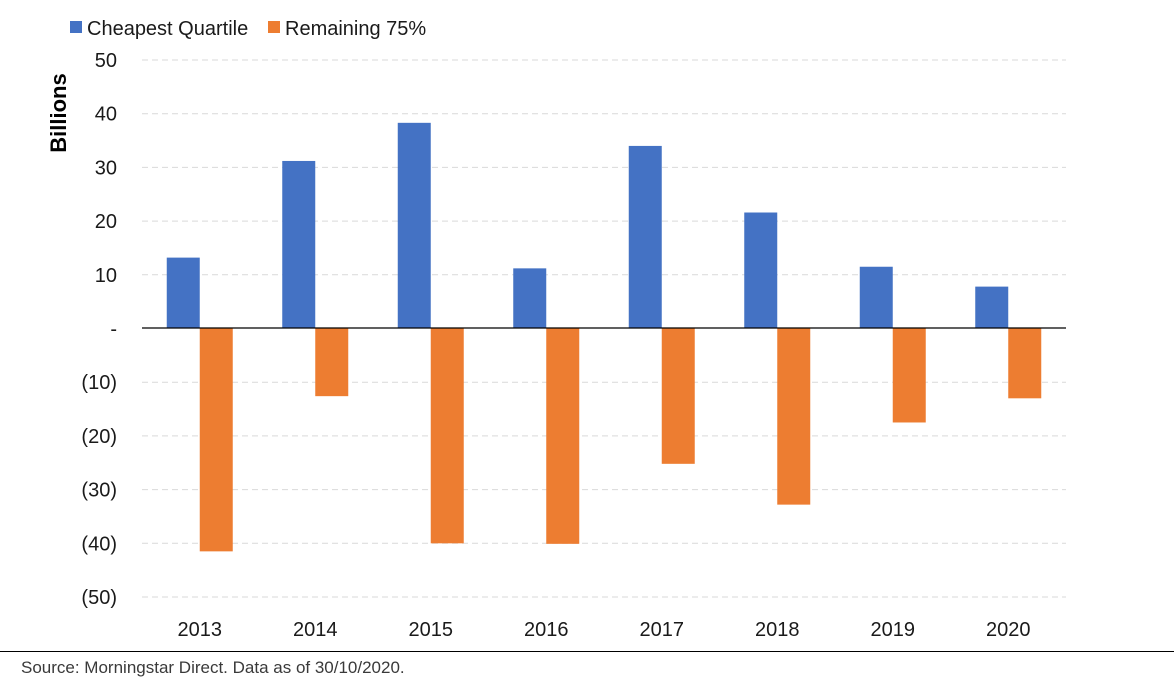  I want to click on x-tick-label: 2019, so click(893, 630).